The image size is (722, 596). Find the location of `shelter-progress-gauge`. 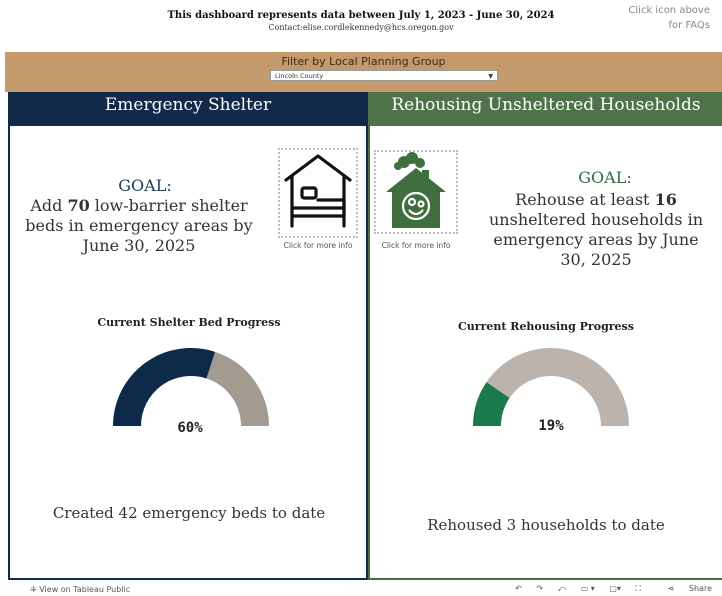

shelter-progress-gauge is located at coordinates (191, 387).